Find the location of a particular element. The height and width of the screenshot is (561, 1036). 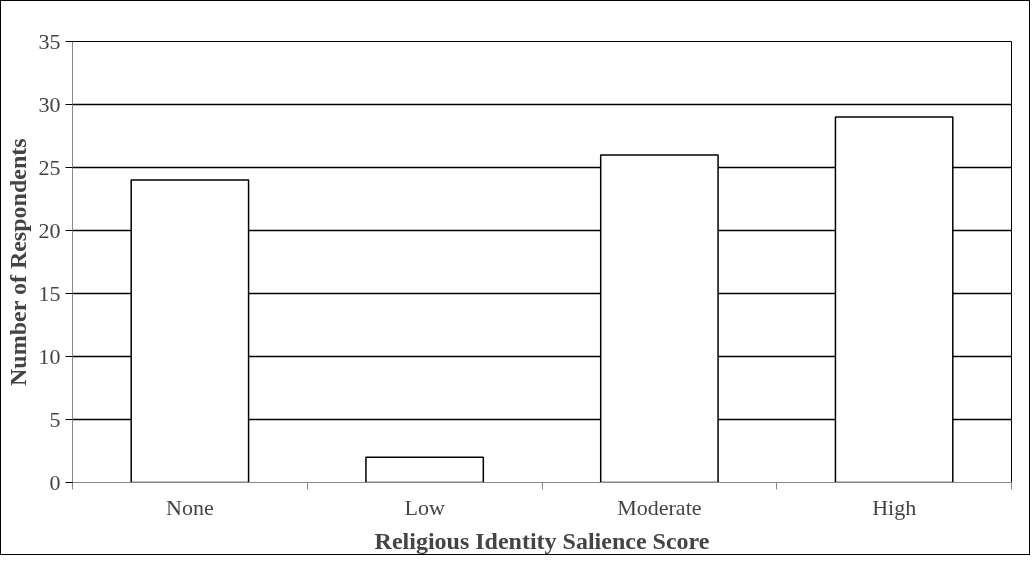

y-tick-label: 15 is located at coordinates (49, 293).